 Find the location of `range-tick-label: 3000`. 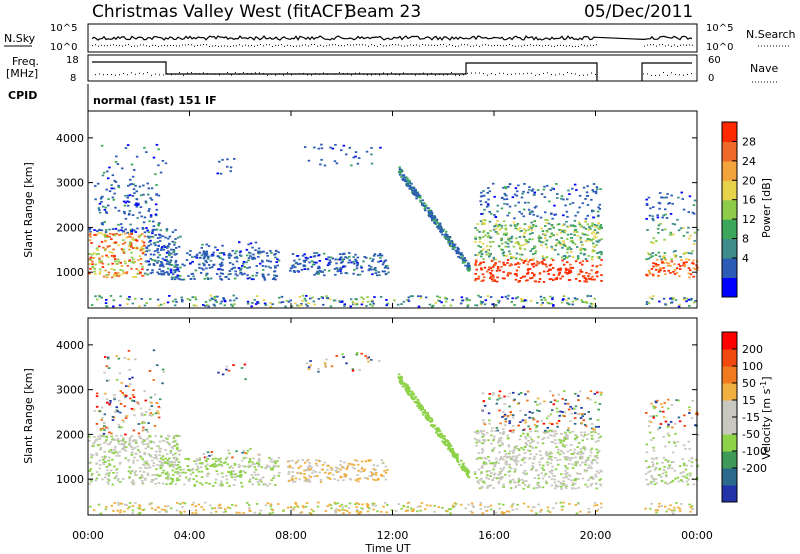

range-tick-label: 3000 is located at coordinates (70, 183).